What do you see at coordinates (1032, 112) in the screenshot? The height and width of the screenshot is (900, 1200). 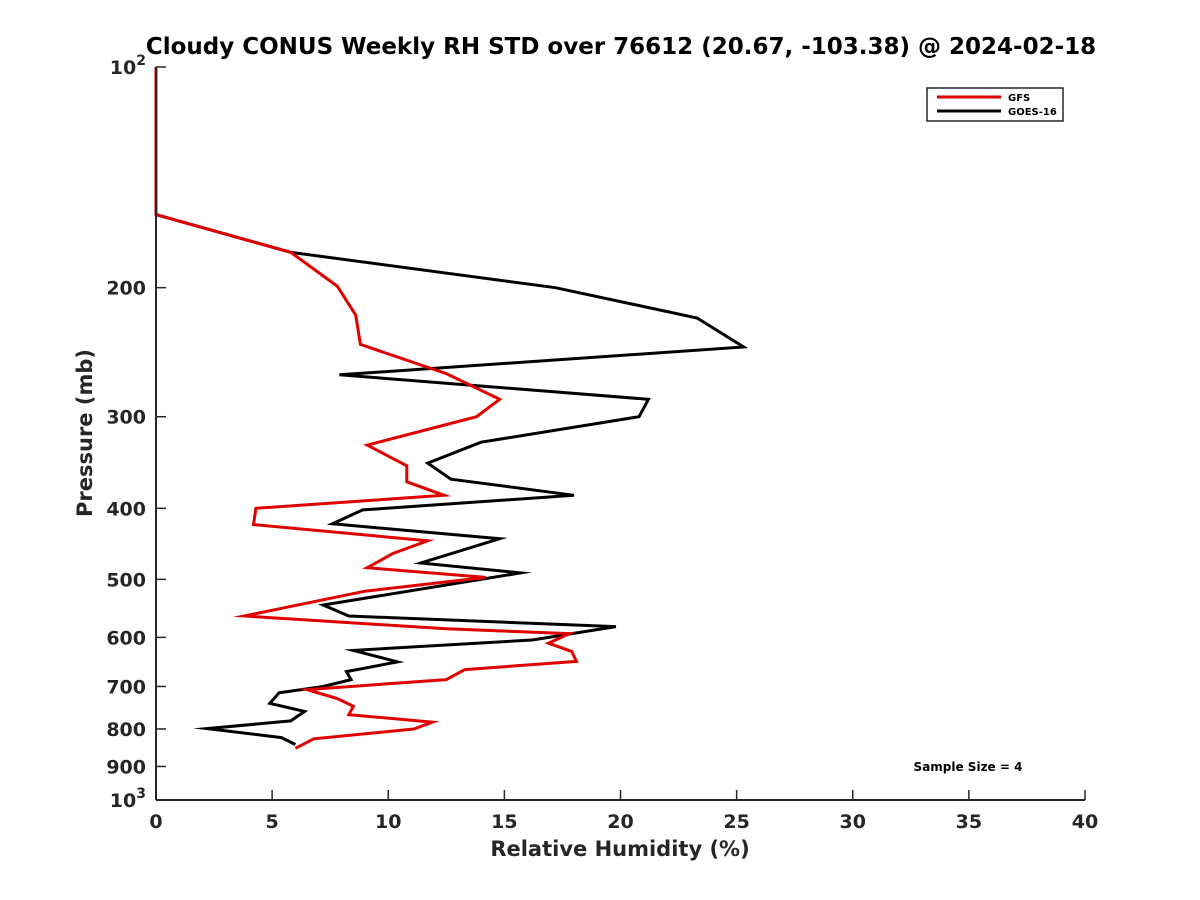 I see `legend-label-goes16: GOES-16` at bounding box center [1032, 112].